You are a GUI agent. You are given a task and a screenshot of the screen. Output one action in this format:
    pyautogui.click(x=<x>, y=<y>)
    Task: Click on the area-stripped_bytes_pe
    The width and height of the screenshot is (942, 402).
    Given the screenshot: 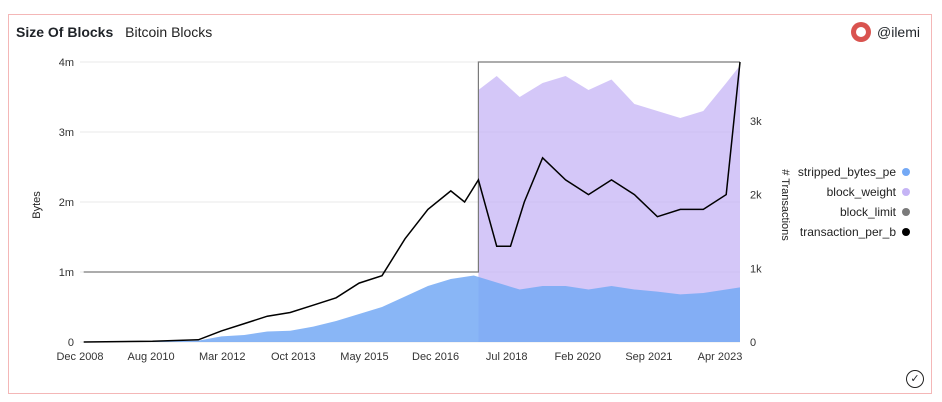 What is the action you would take?
    pyautogui.click(x=411, y=308)
    